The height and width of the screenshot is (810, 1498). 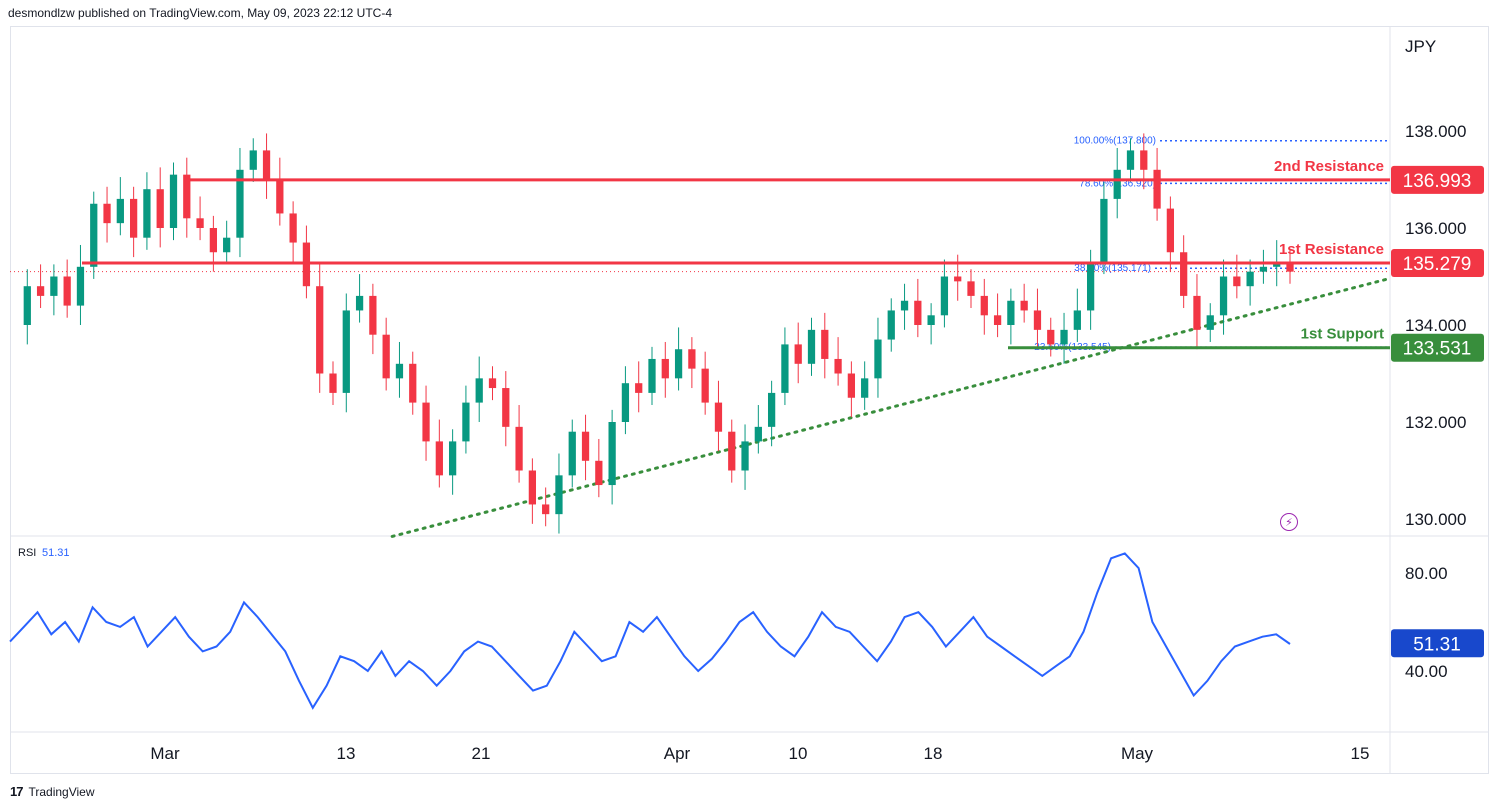 I want to click on time-tick-label: 15, so click(x=1360, y=753).